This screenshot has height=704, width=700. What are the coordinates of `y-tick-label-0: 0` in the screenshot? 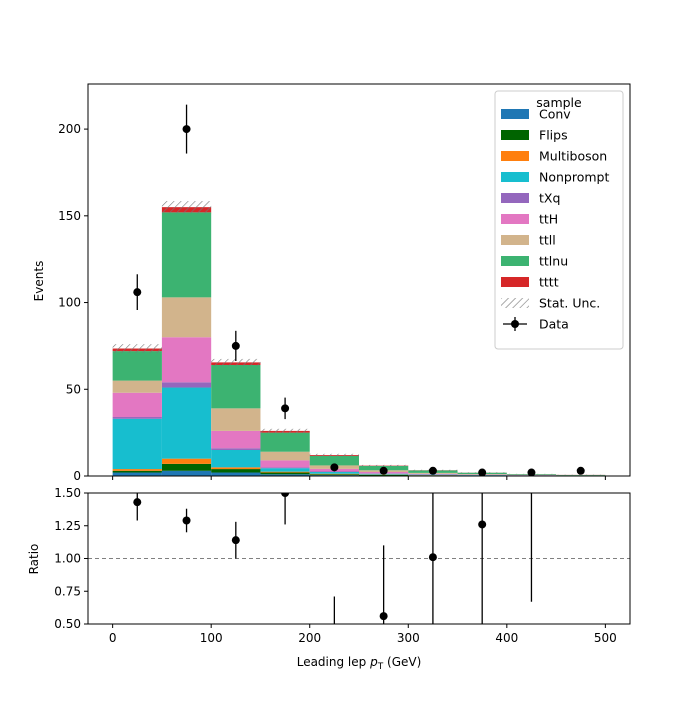 It's located at (77, 476).